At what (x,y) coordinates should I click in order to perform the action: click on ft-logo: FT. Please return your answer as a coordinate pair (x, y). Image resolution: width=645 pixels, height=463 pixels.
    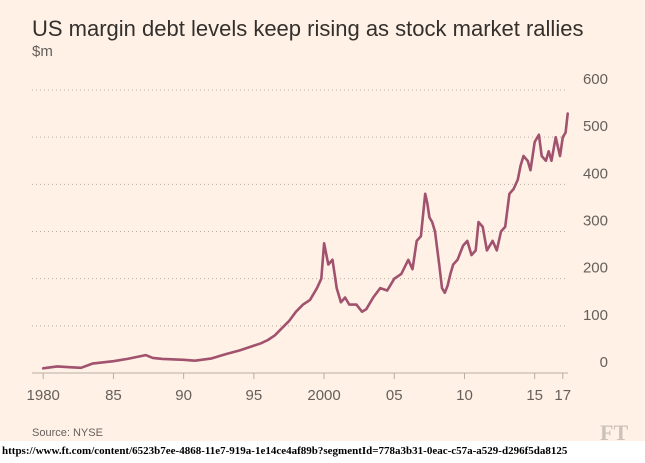
    Looking at the image, I should click on (614, 432).